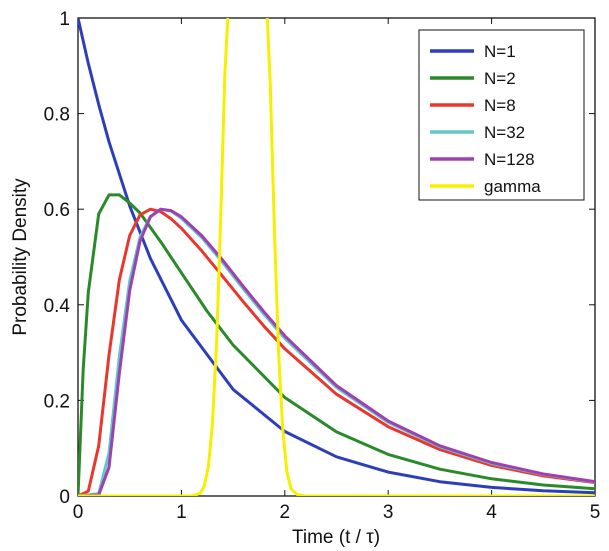 The image size is (609, 551). I want to click on legend-label: gamma, so click(512, 186).